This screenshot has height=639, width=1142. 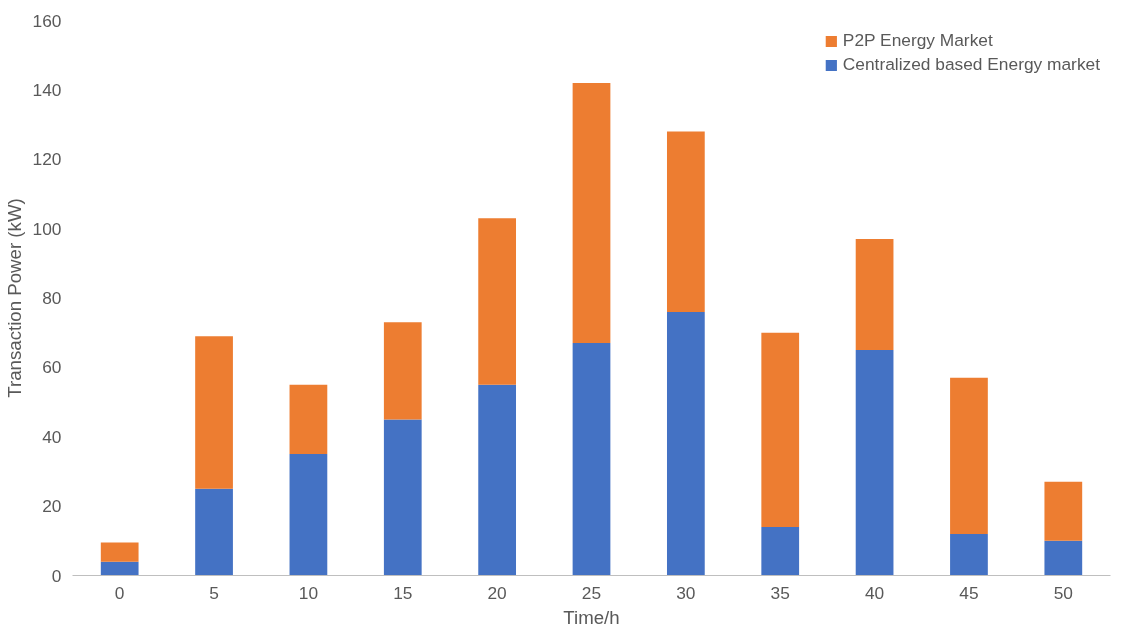 What do you see at coordinates (971, 64) in the screenshot?
I see `legend-label: Centralized based Energy market` at bounding box center [971, 64].